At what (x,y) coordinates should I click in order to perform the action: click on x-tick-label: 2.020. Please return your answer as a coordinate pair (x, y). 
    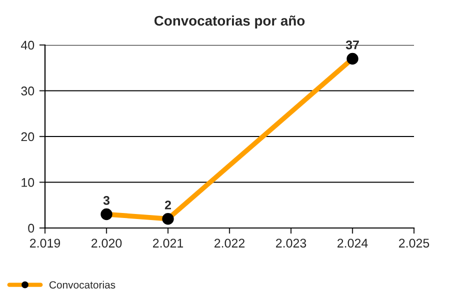
    Looking at the image, I should click on (106, 243).